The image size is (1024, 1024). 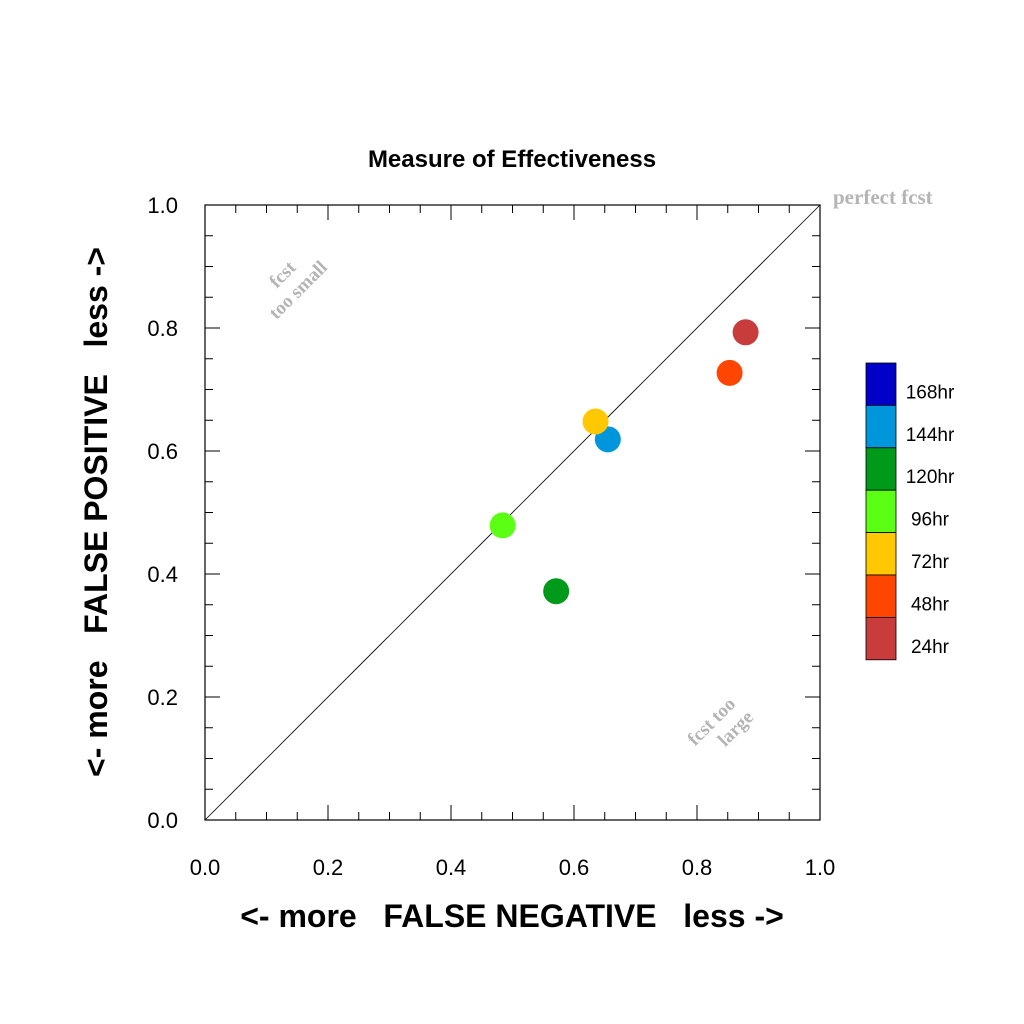 I want to click on legend-swatch-48hr, so click(x=881, y=596).